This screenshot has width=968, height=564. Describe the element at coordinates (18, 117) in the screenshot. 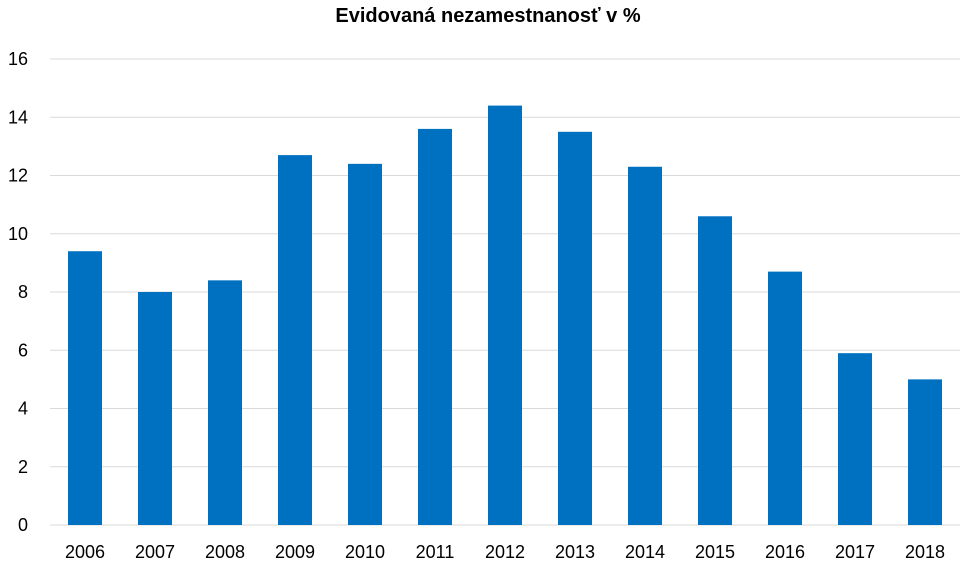

I see `y-tick-label: 14` at that location.